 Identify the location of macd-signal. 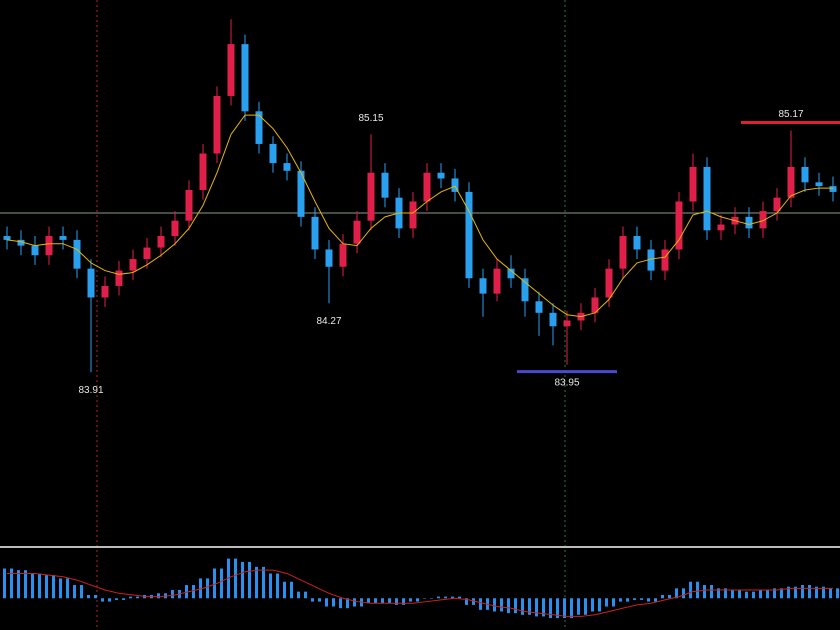
(420, 593).